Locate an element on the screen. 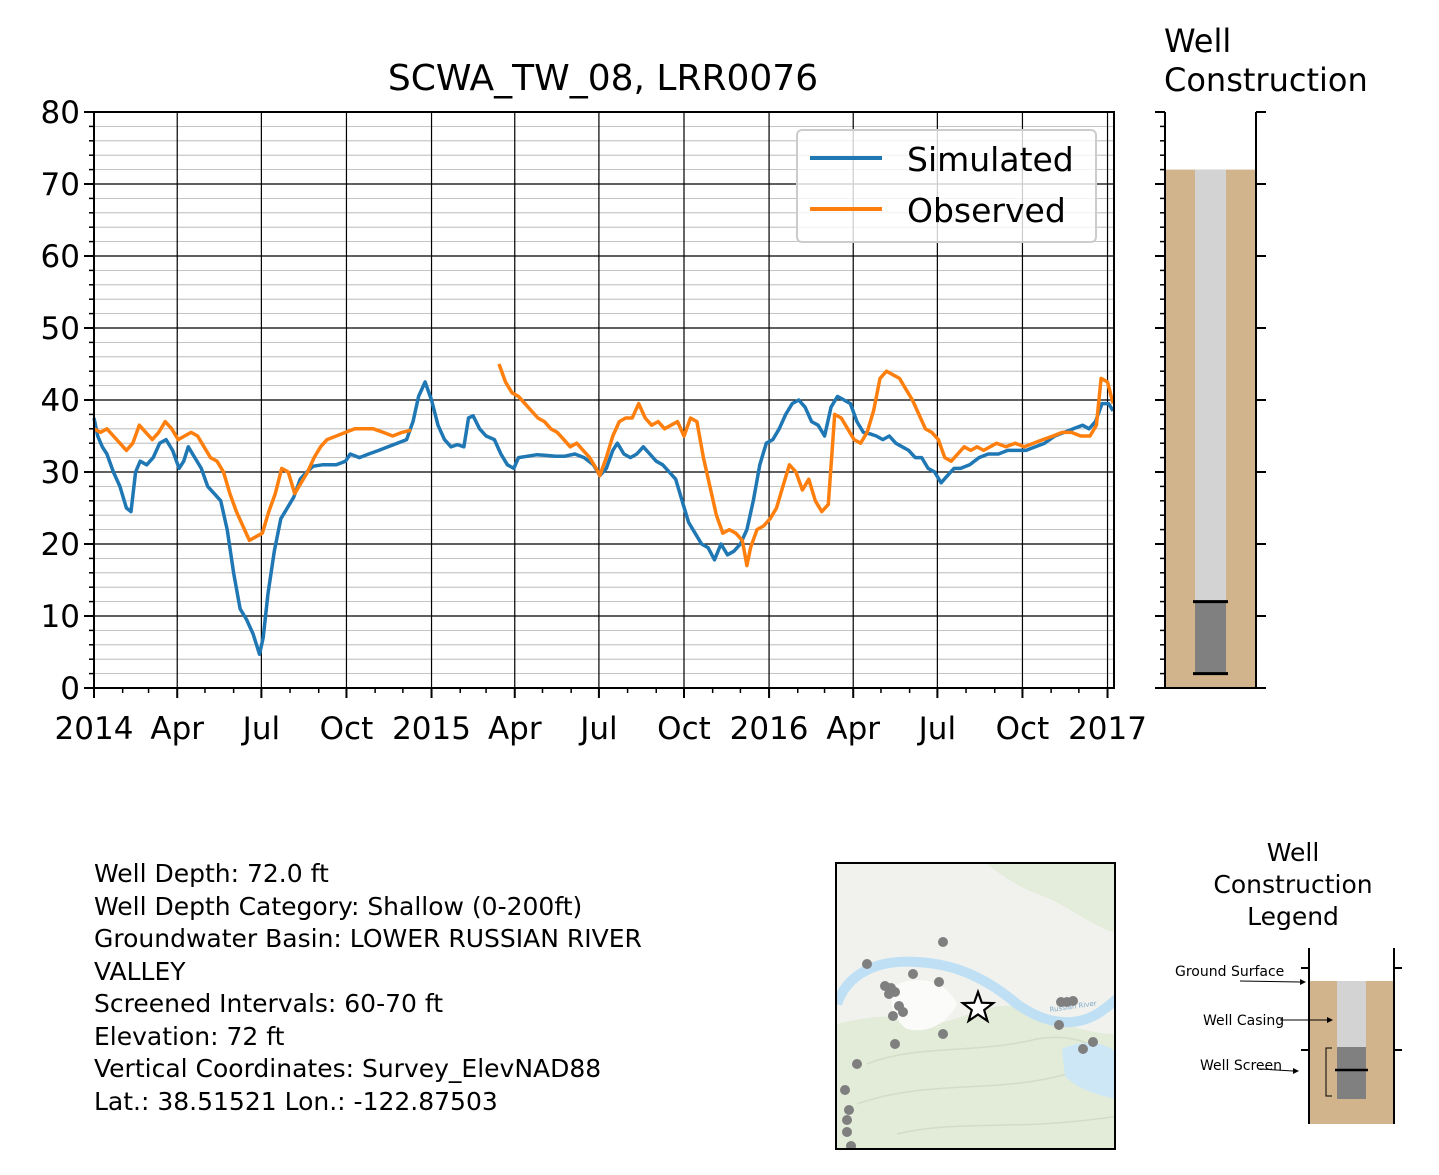 The width and height of the screenshot is (1439, 1175). chart-title: SCWA_TW_08, LRR0076 is located at coordinates (603, 78).